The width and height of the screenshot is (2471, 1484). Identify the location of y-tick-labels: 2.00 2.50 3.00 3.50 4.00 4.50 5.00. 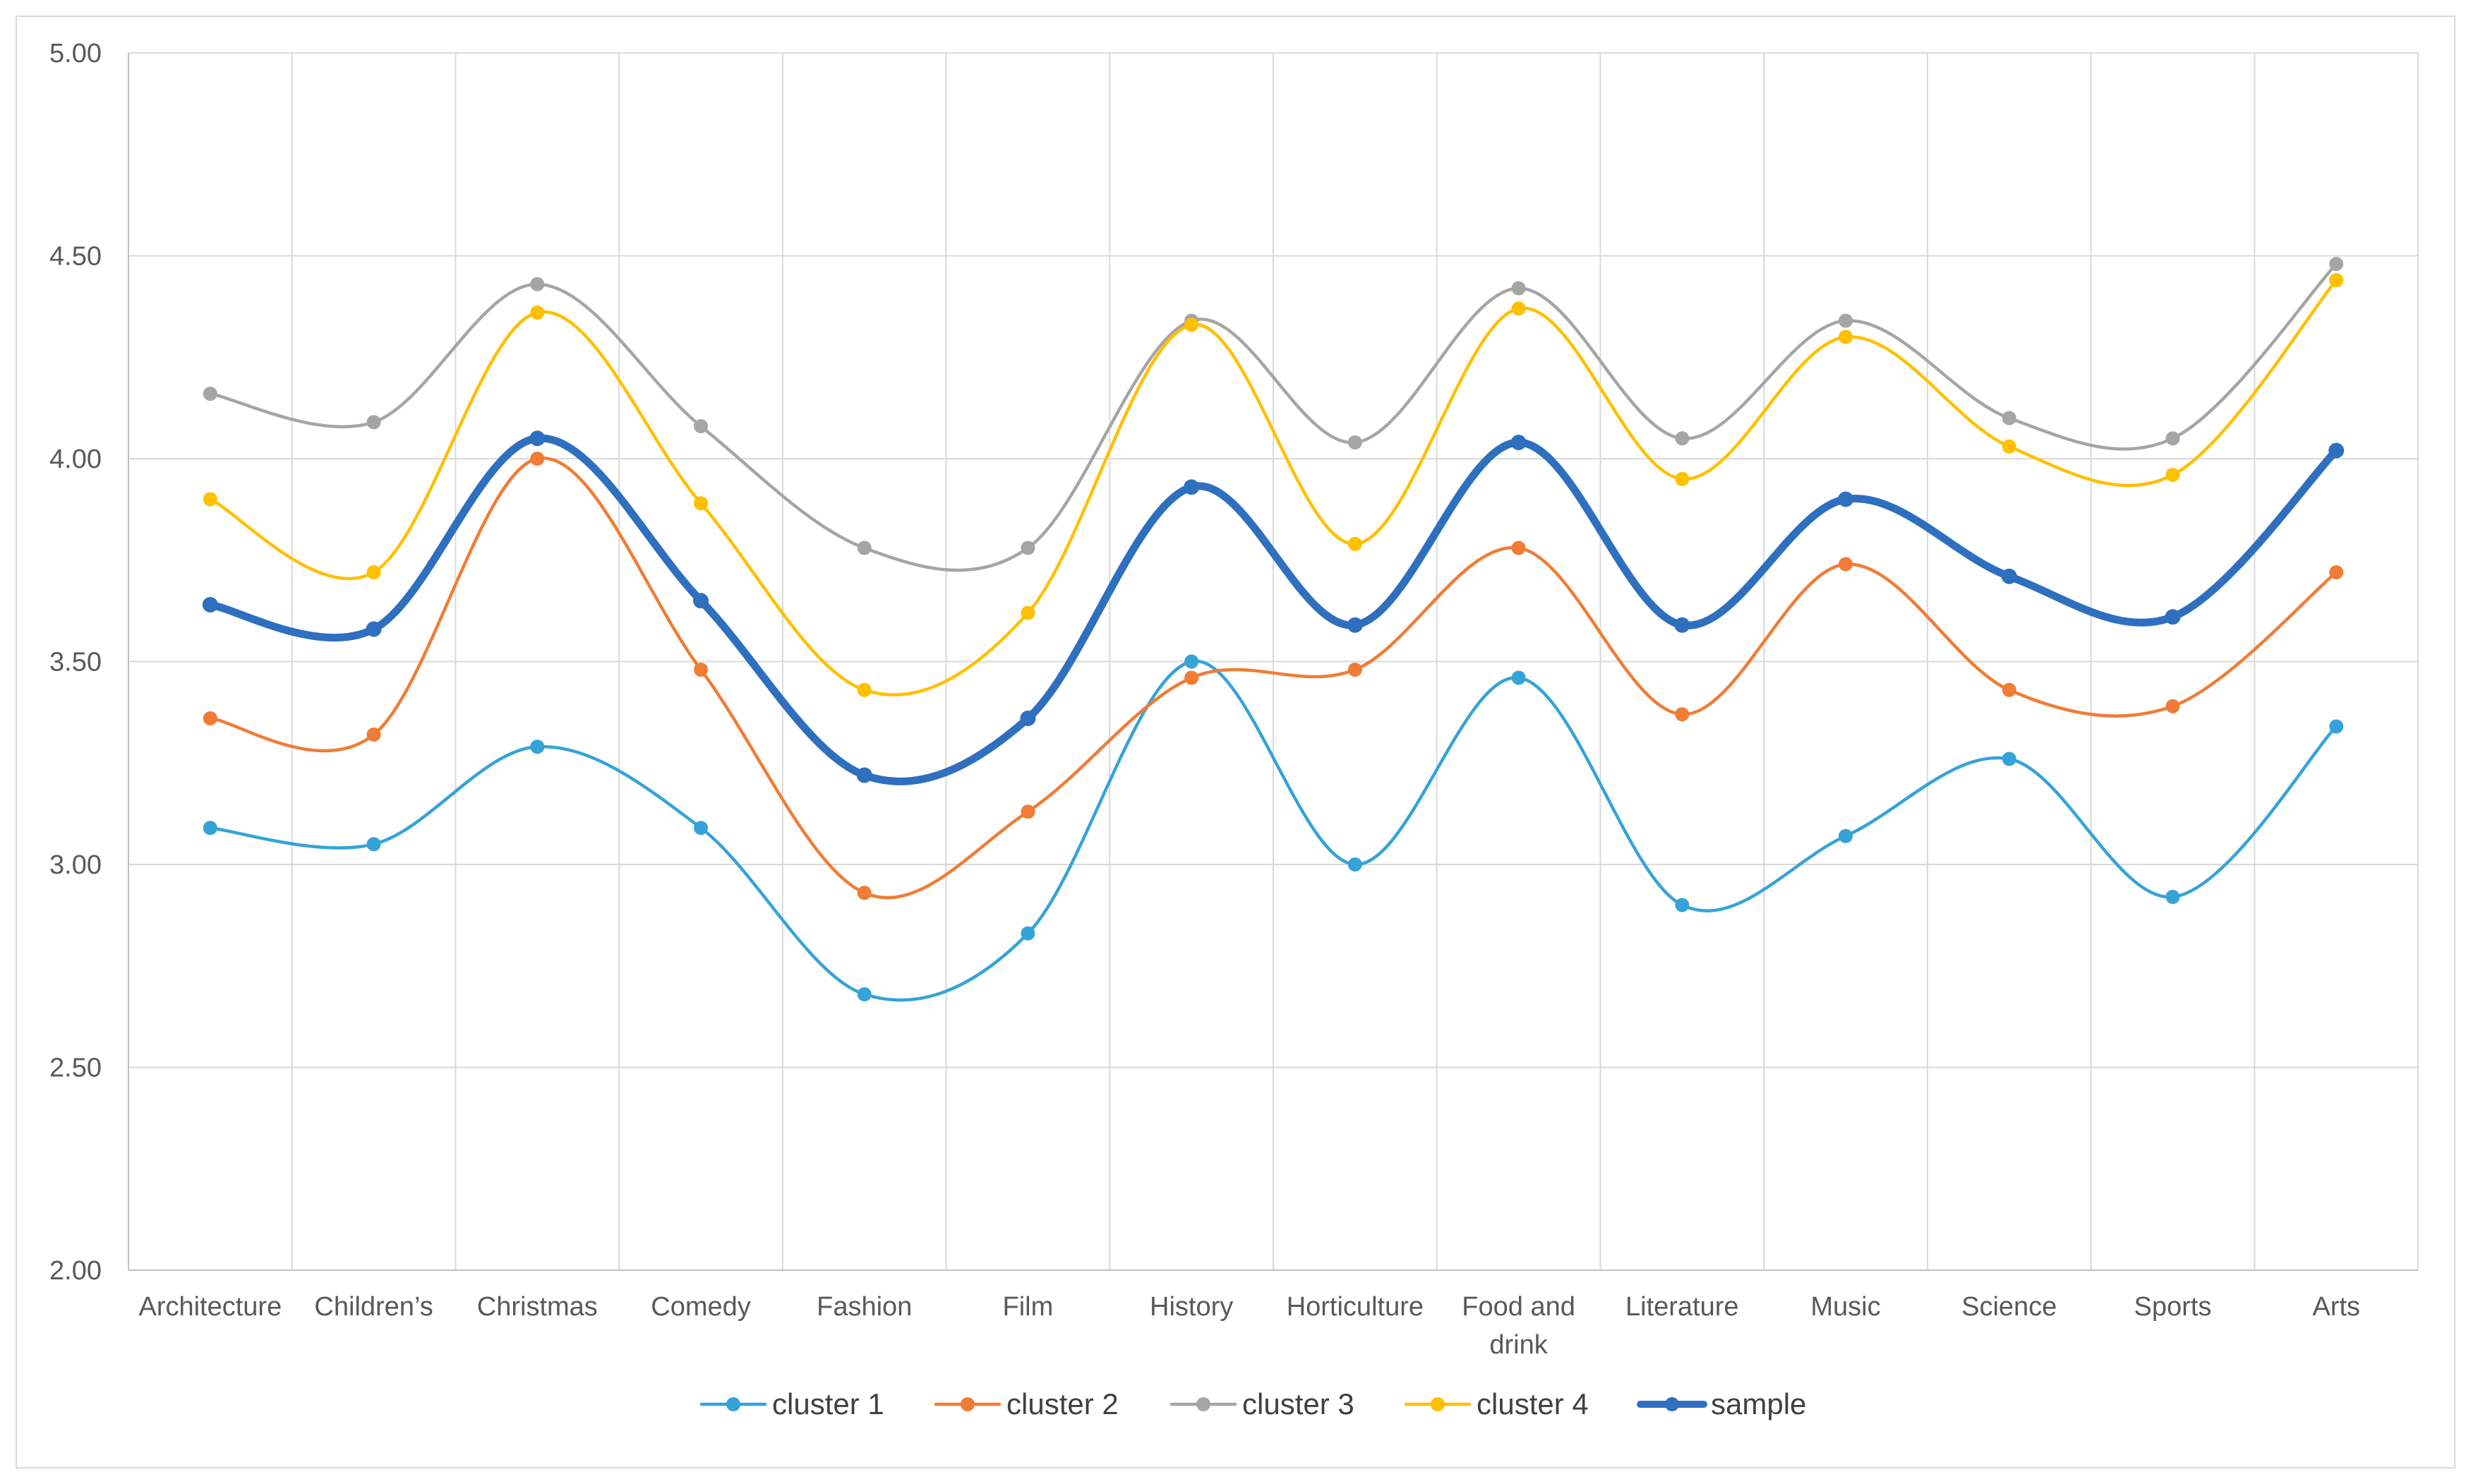
(75, 662).